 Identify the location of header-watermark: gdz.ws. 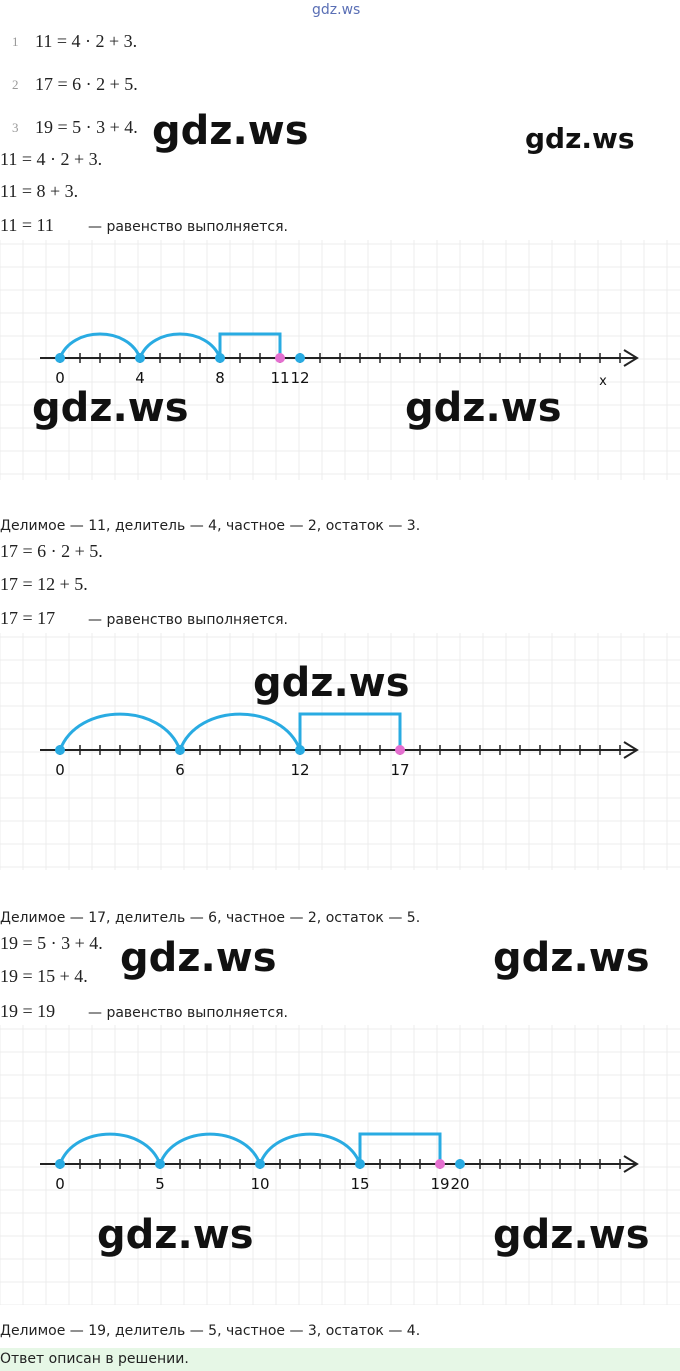
(336, 10).